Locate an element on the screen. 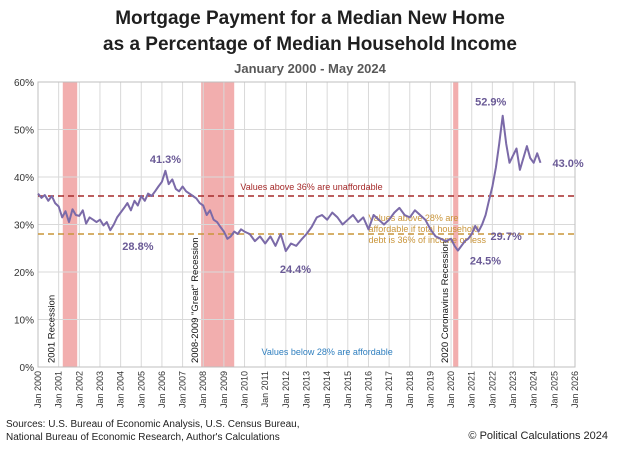  y-tick-label: 40% is located at coordinates (24, 178).